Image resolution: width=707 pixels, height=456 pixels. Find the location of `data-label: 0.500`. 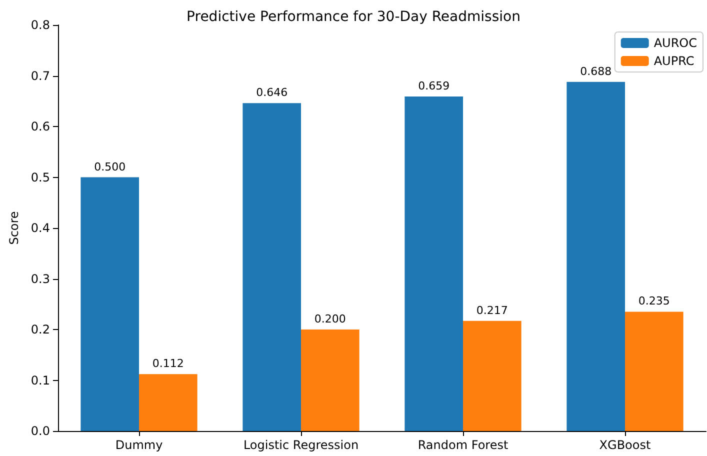

data-label: 0.500 is located at coordinates (110, 167).